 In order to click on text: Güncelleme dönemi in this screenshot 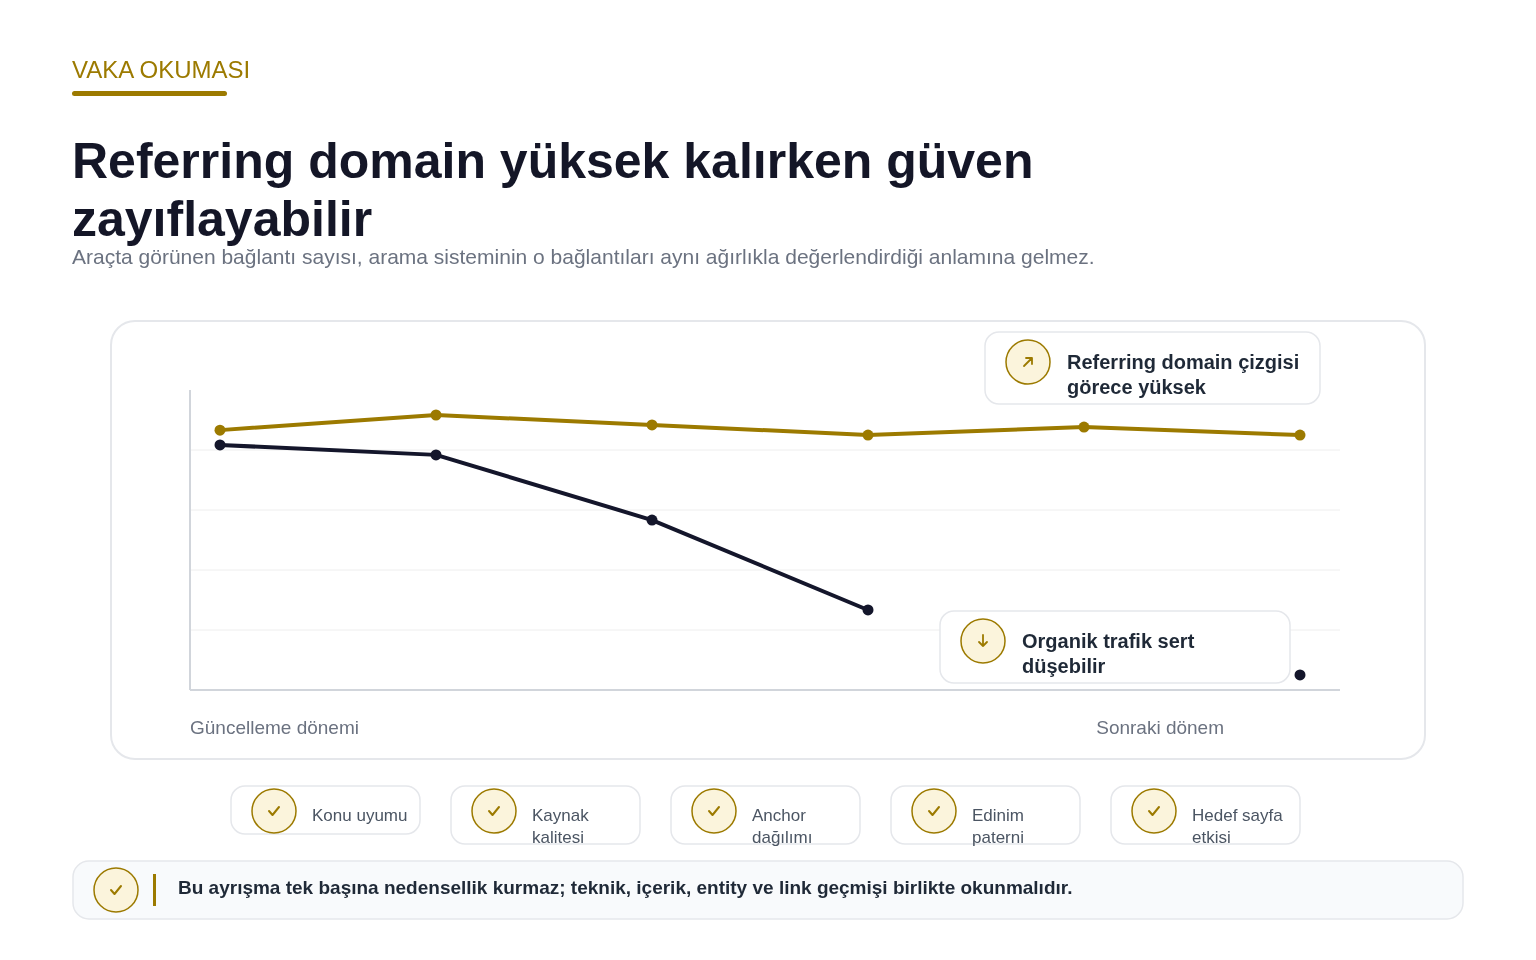, I will do `click(274, 727)`.